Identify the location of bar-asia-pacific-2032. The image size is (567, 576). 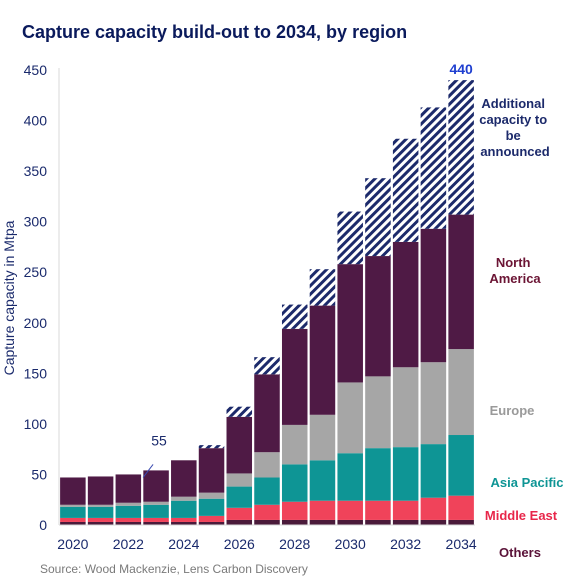
(405, 474).